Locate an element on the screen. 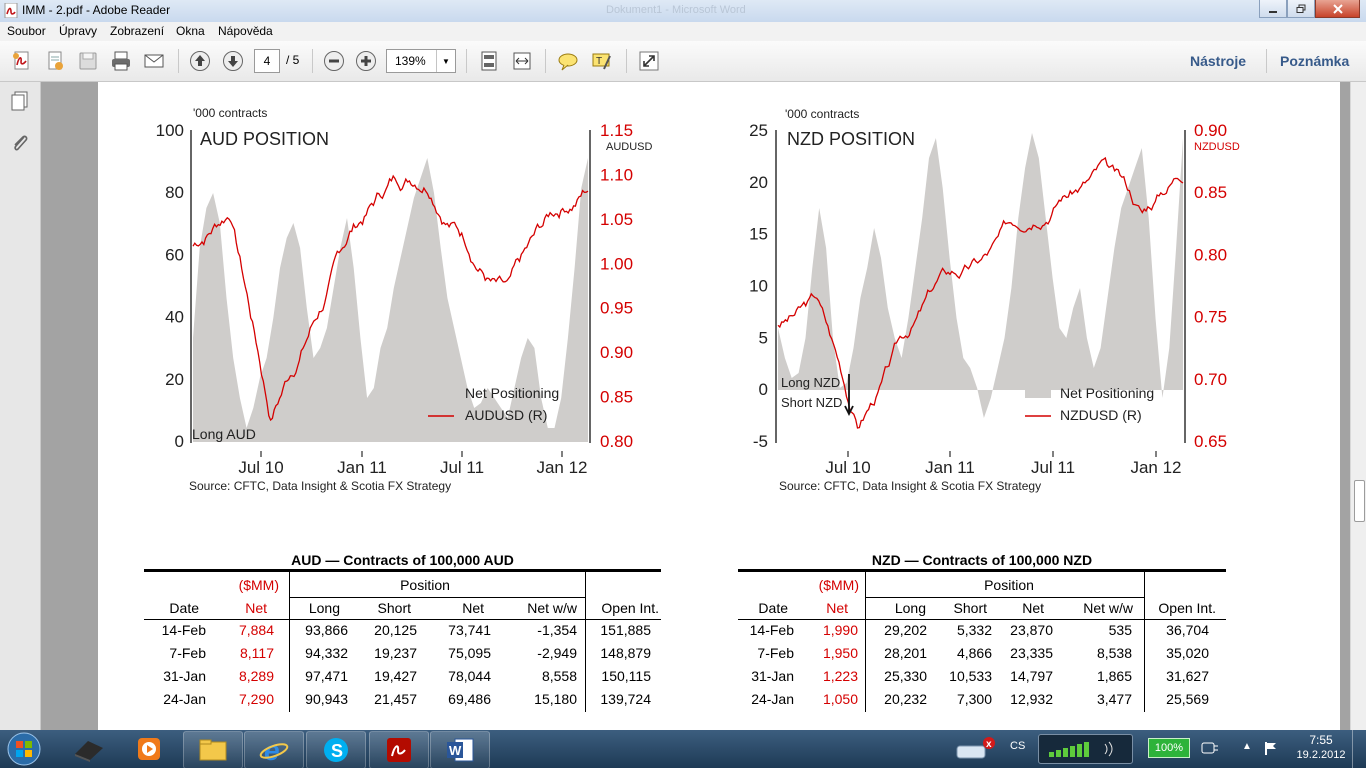 This screenshot has height=769, width=1366. attachment-paperclip-icon is located at coordinates (20, 143).